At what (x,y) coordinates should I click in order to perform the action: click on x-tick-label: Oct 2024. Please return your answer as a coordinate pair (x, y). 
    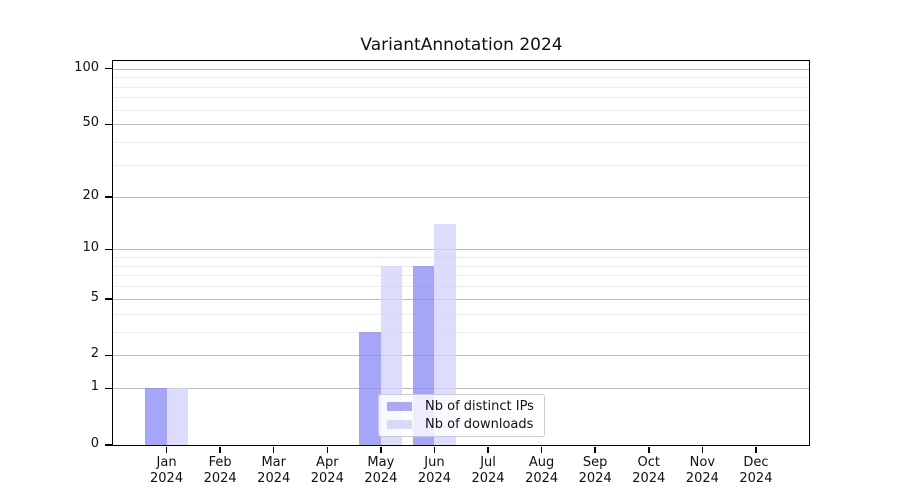
    Looking at the image, I should click on (649, 471).